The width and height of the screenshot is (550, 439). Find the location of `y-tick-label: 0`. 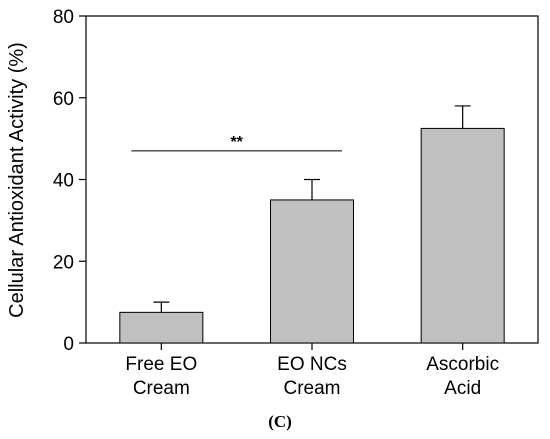

y-tick-label: 0 is located at coordinates (68, 344).